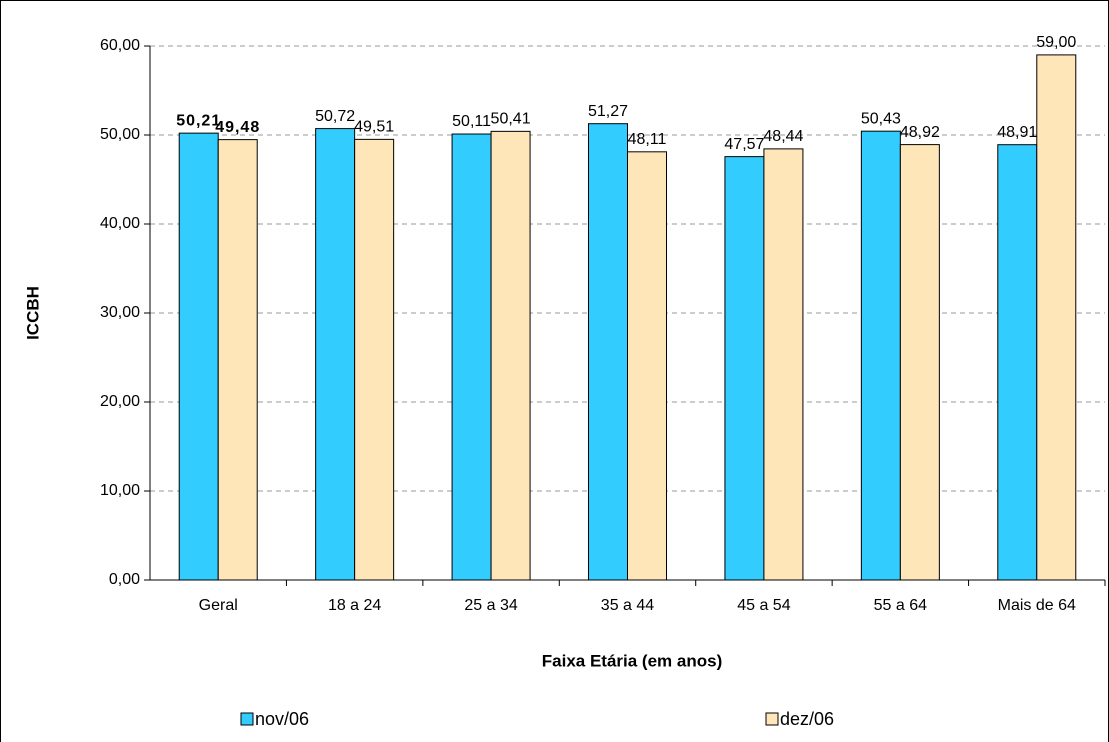  What do you see at coordinates (120, 490) in the screenshot?
I see `y-tick-label: 10,00` at bounding box center [120, 490].